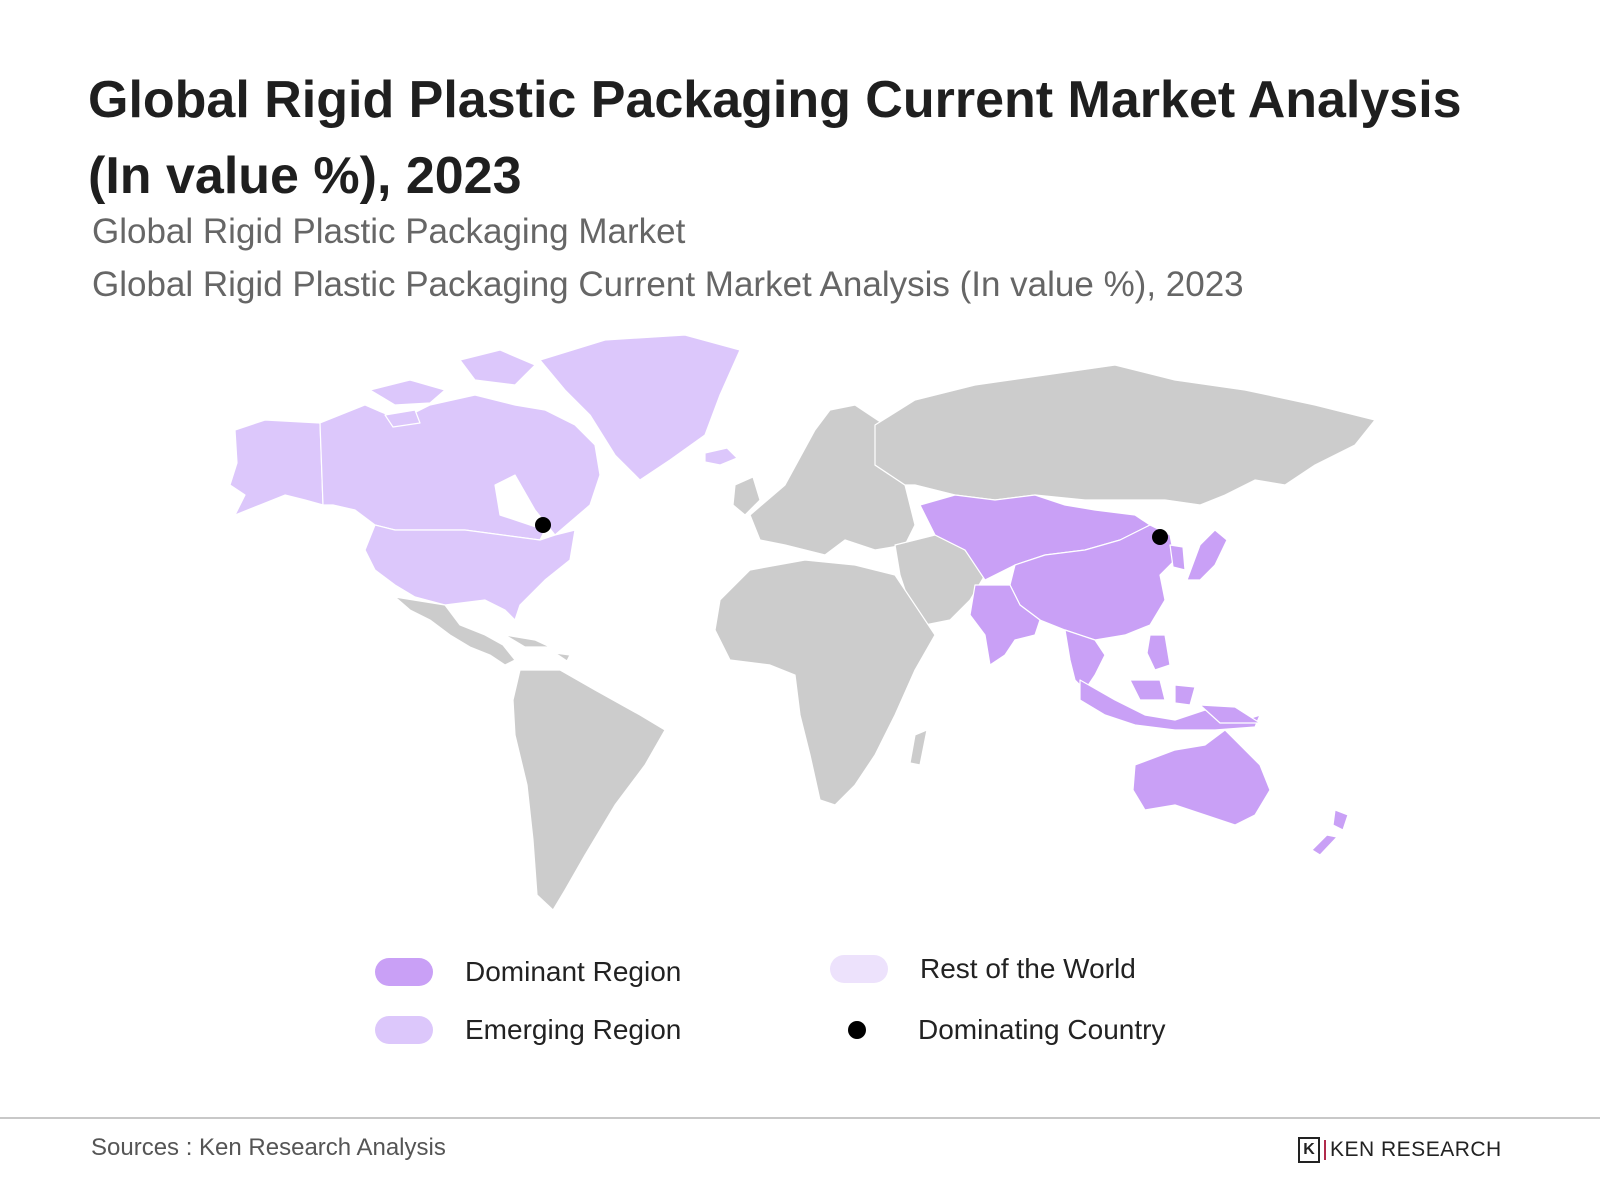 The width and height of the screenshot is (1600, 1200). Describe the element at coordinates (276, 467) in the screenshot. I see `map-region-alaska` at that location.